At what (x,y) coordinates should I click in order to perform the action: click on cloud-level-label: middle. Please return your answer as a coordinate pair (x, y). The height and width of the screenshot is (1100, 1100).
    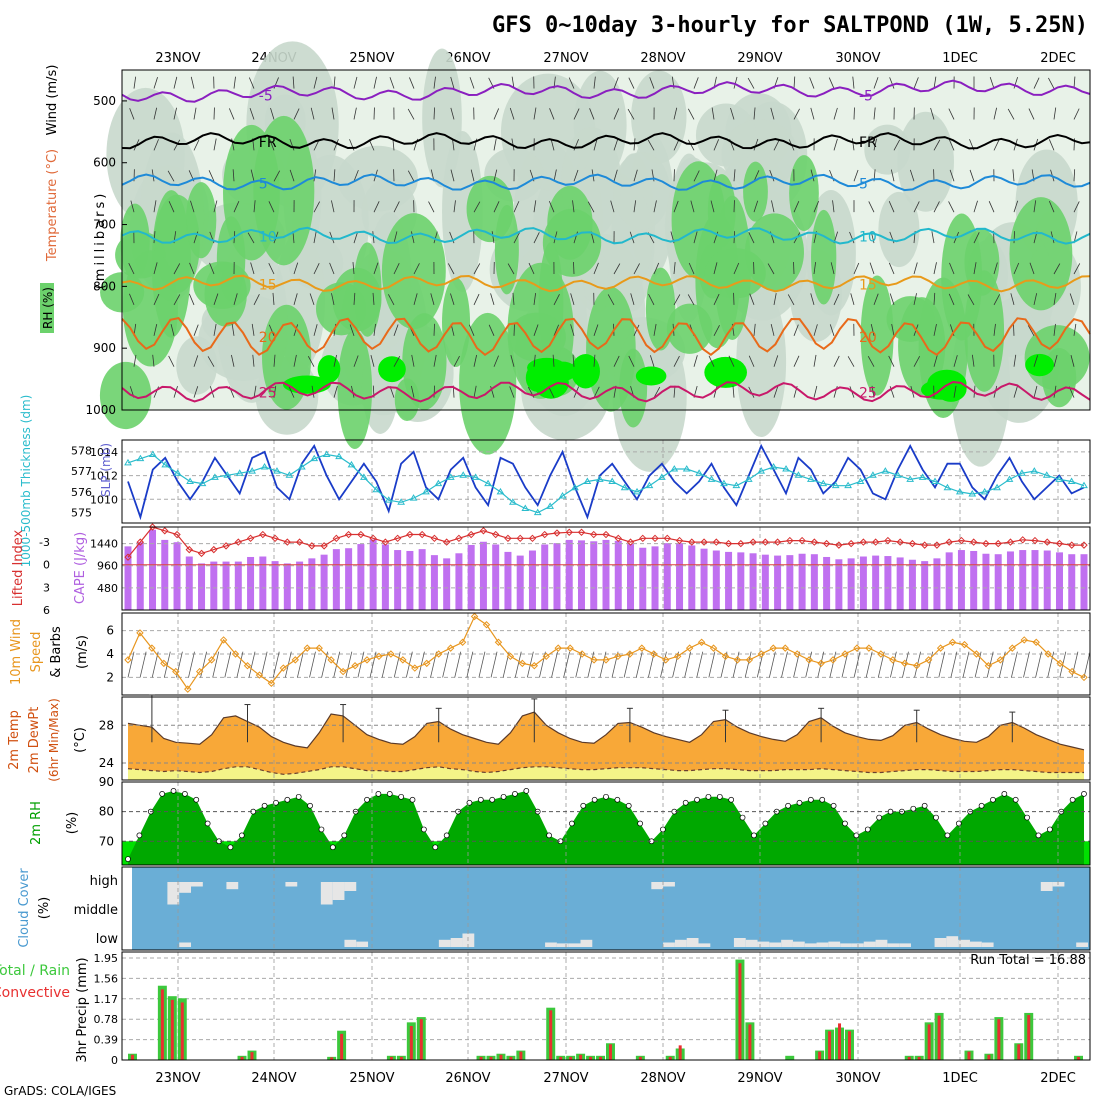
    Looking at the image, I should click on (96, 910).